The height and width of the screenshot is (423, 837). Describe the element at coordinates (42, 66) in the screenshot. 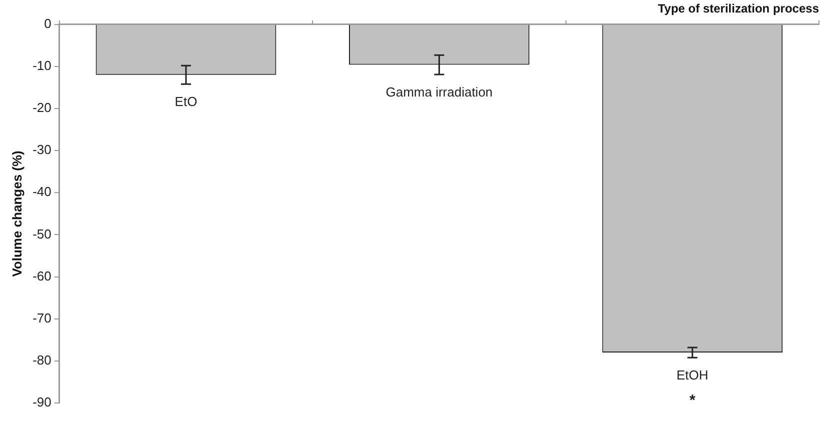

I see `y-tick-label: -10` at that location.